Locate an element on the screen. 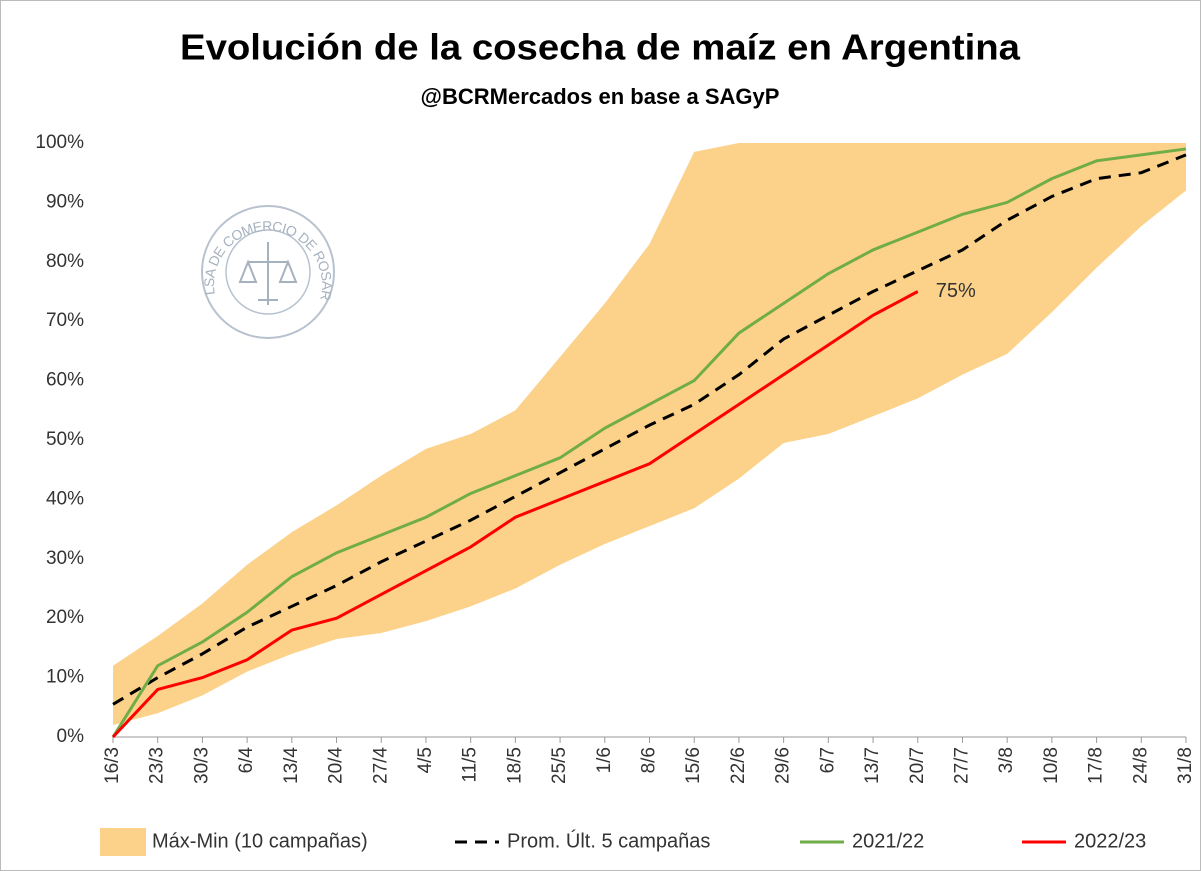 The image size is (1201, 871). x-tick-label: 1/6 is located at coordinates (604, 760).